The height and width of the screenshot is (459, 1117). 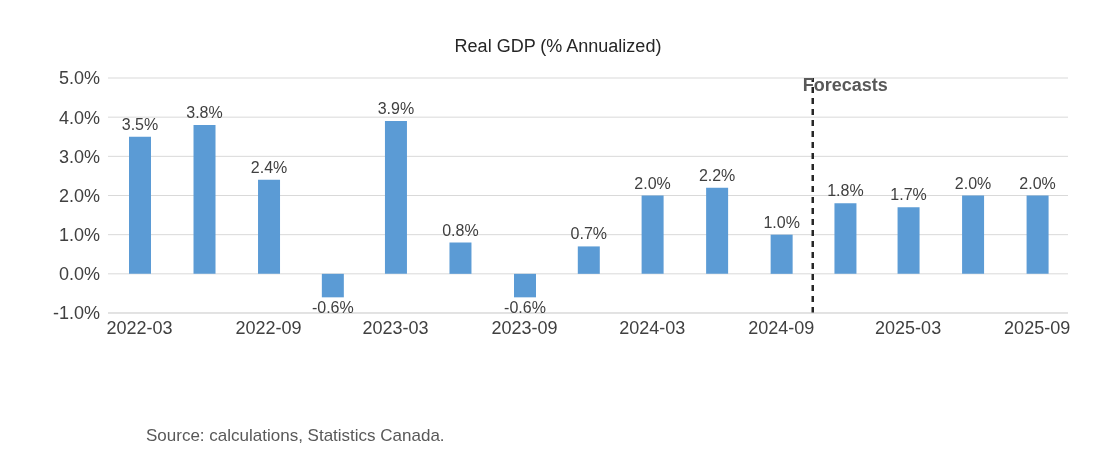 I want to click on ref-line-label: Forecasts, so click(x=845, y=84).